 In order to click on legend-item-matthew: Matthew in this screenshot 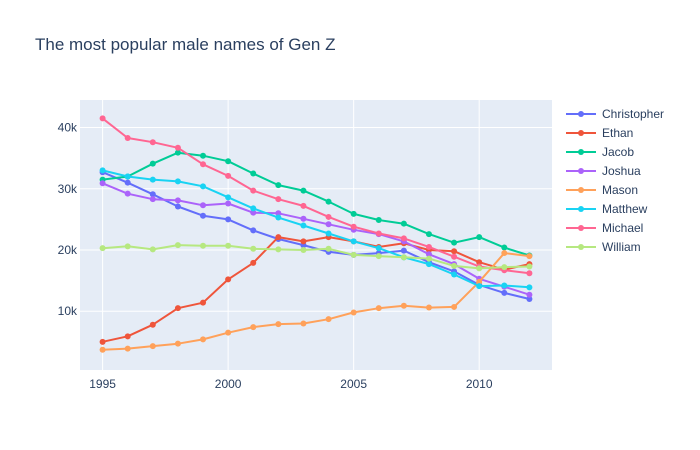, I will do `click(607, 209)`.